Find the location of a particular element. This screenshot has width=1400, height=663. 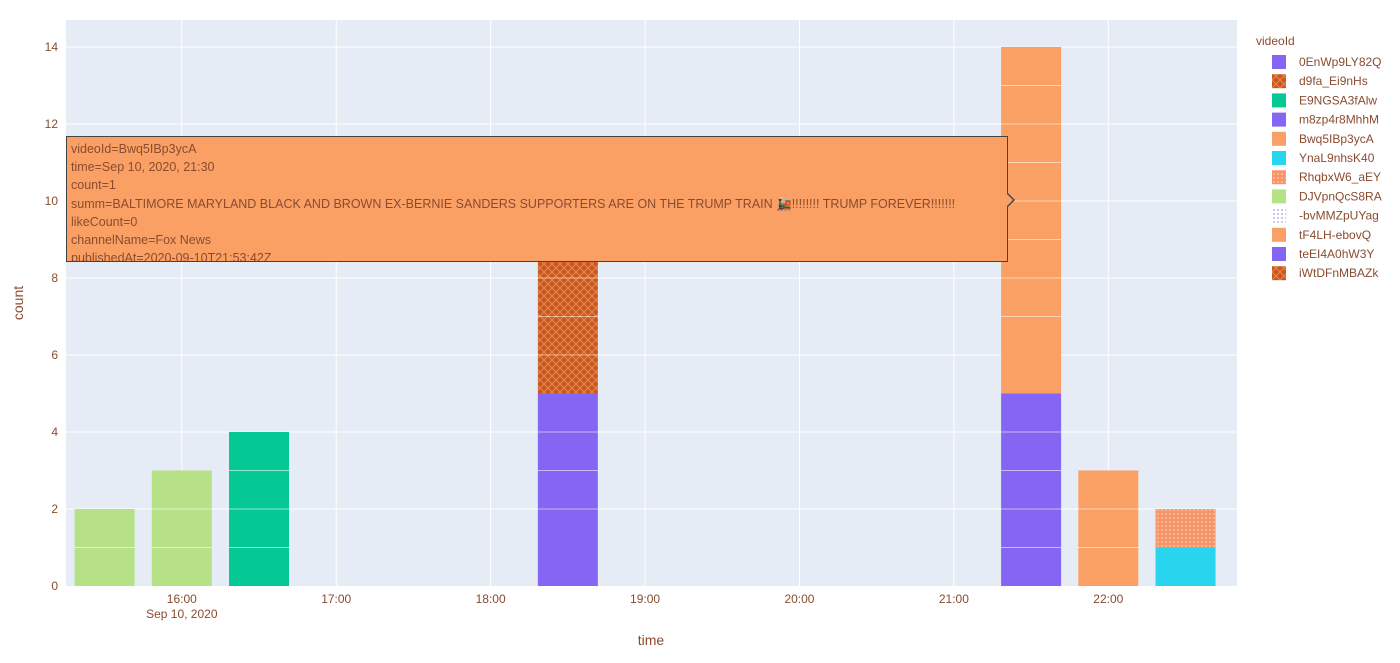

legend-label: 0EnWp9LY82Q is located at coordinates (1340, 62).